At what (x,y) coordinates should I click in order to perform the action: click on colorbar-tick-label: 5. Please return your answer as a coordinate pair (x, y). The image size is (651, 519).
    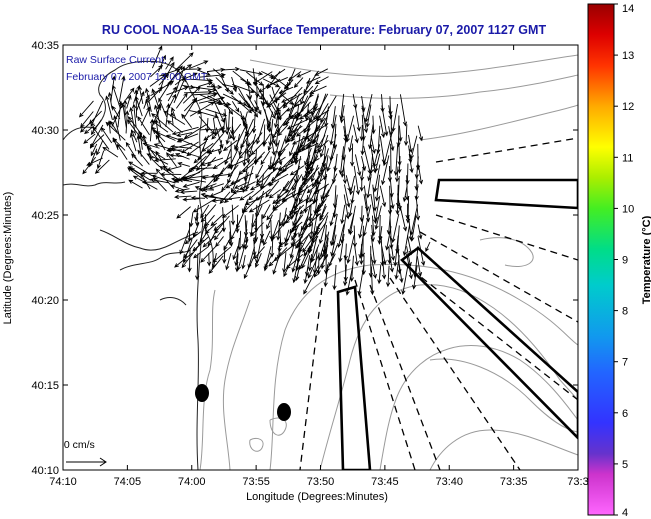
    Looking at the image, I should click on (625, 465).